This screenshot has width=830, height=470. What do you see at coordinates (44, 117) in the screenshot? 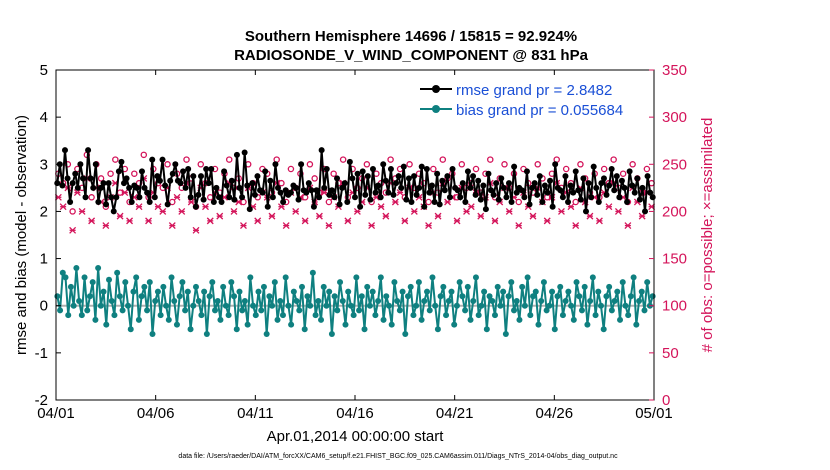
I see `y-left-tick-label: 4` at bounding box center [44, 117].